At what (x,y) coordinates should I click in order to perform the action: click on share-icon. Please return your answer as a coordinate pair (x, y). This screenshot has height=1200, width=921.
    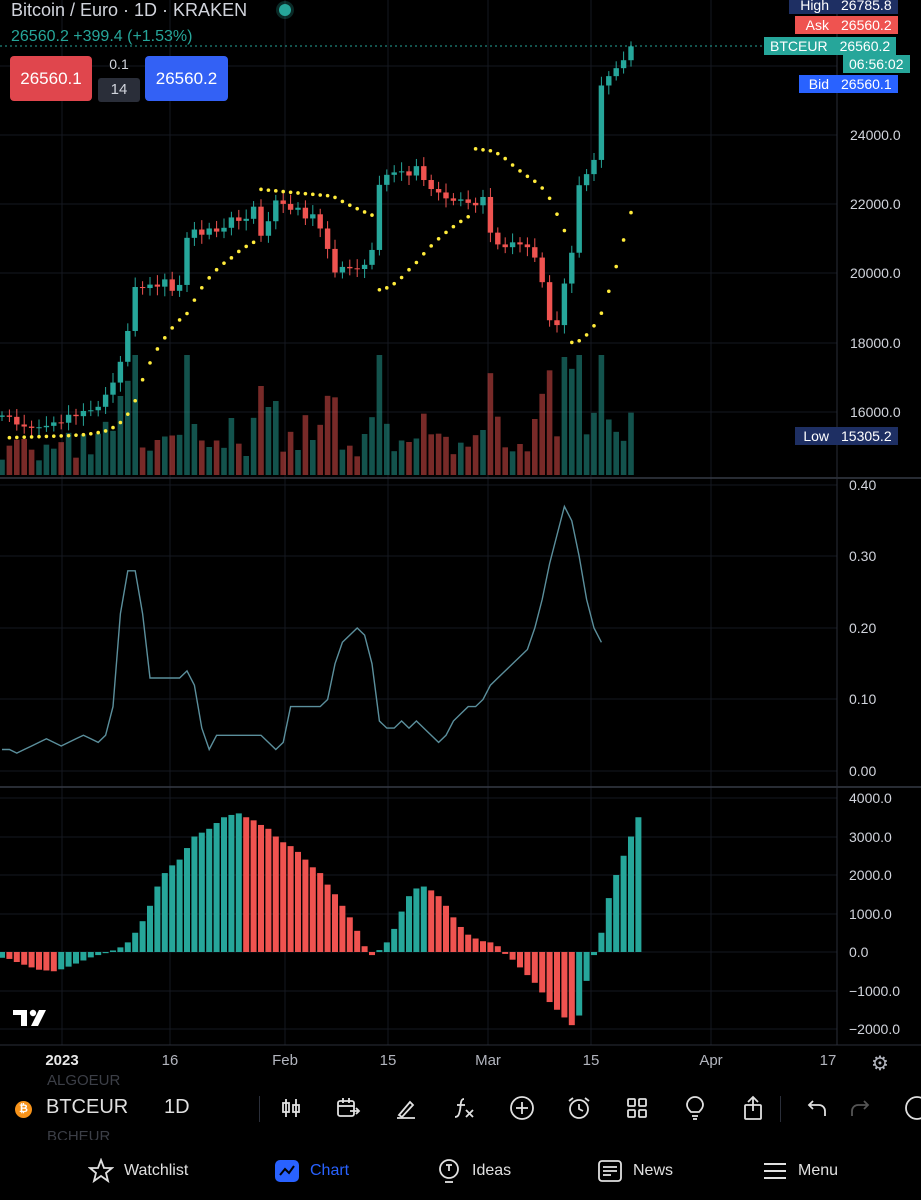
    Looking at the image, I should click on (753, 1108).